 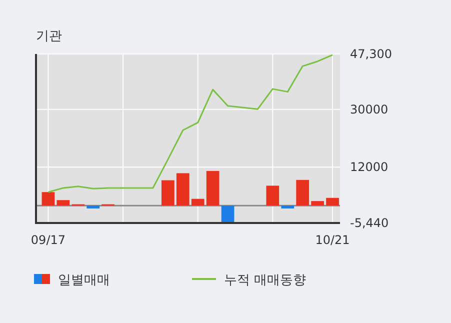 I want to click on y-tick-label: 12000, so click(x=369, y=167).